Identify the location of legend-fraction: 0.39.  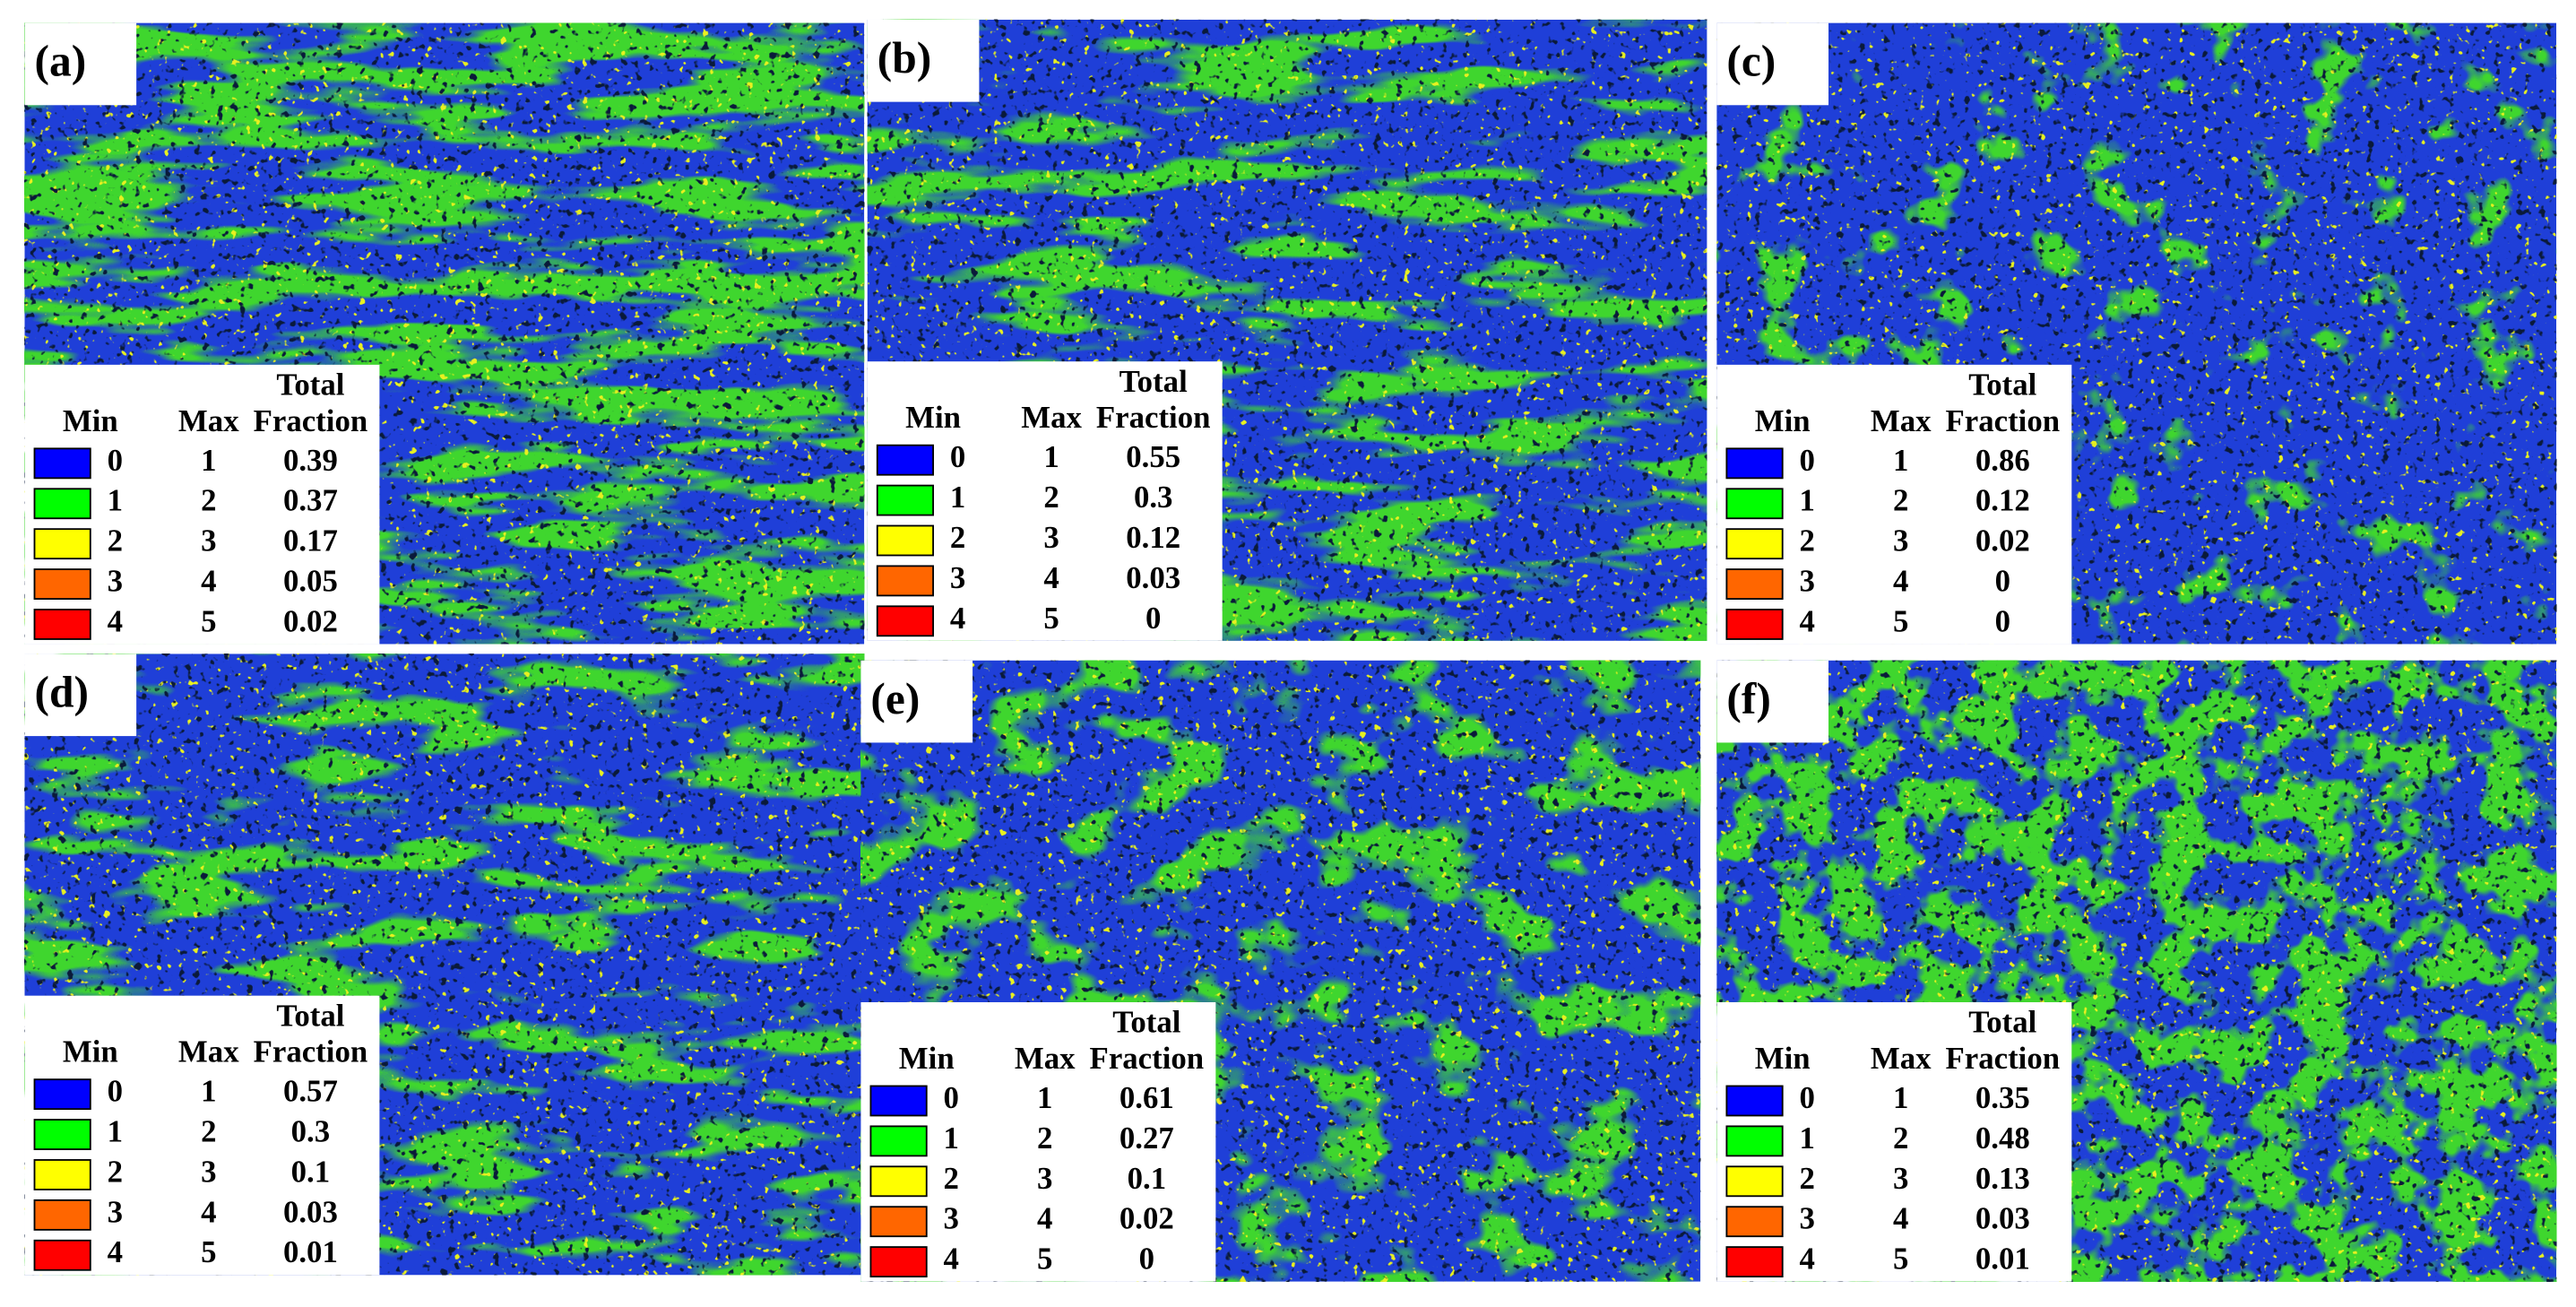
(310, 461).